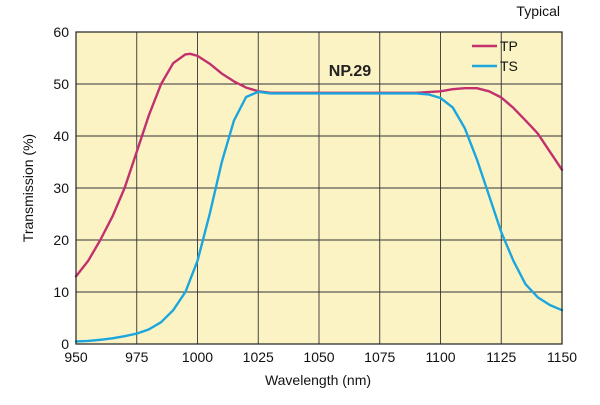 This screenshot has height=405, width=600. I want to click on y-axis-title: Transmission (%), so click(28, 188).